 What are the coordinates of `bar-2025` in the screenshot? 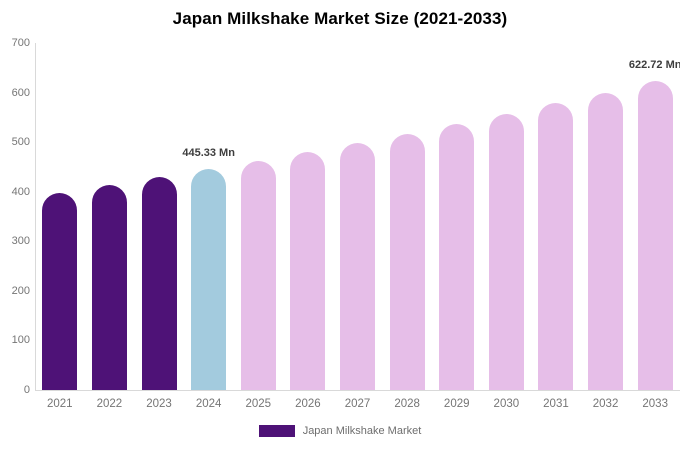 It's located at (258, 275).